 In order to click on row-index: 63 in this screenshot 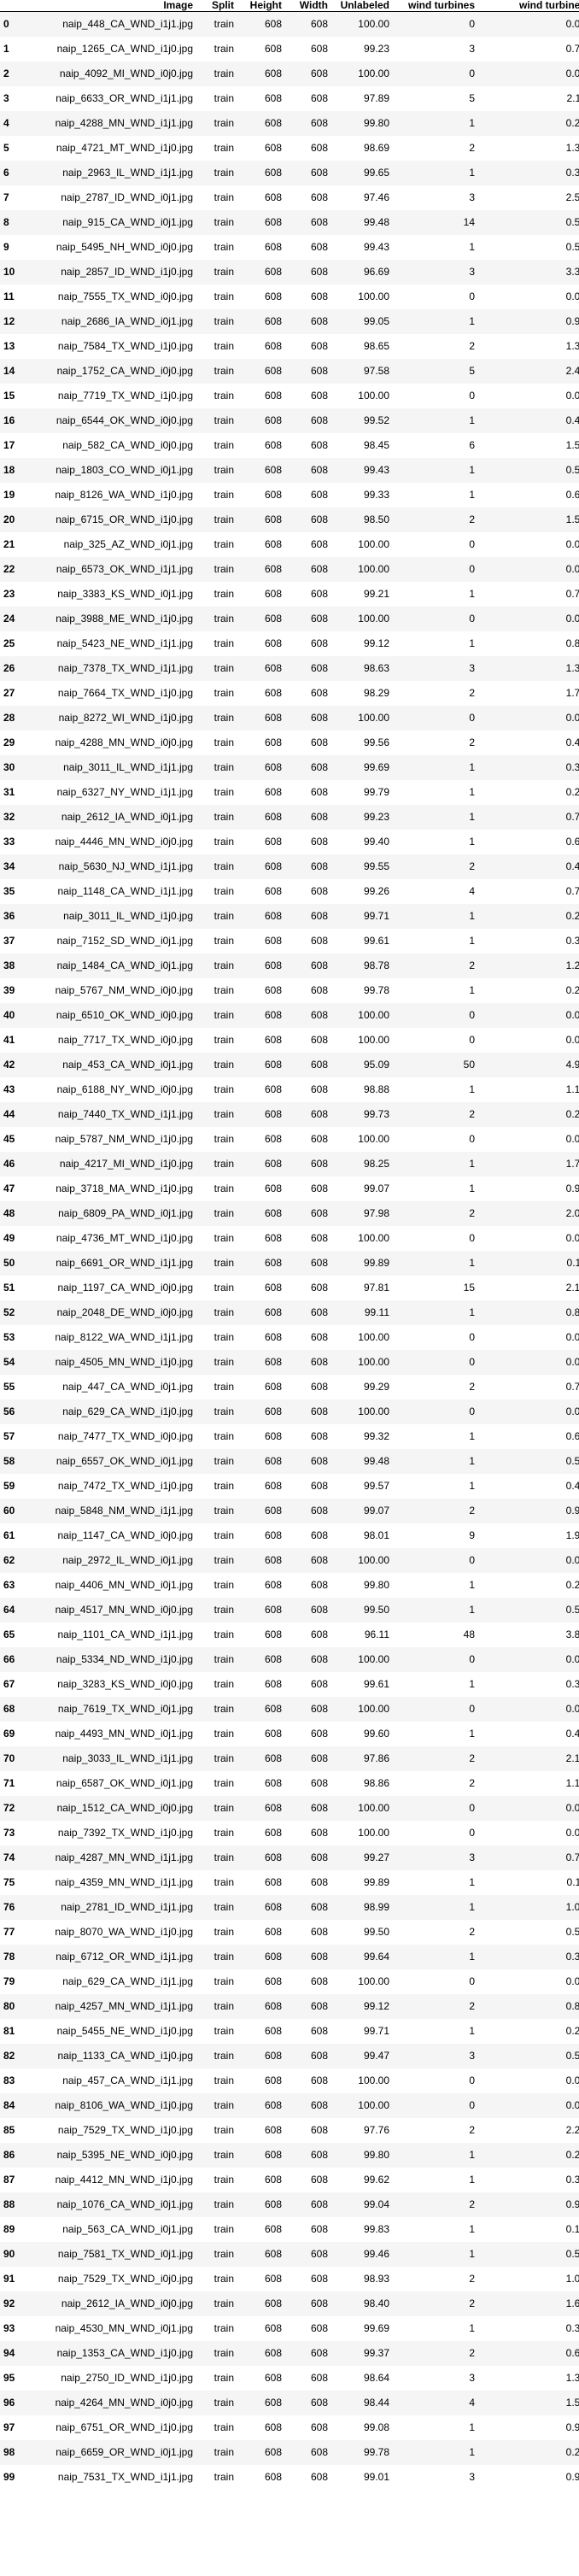, I will do `click(9, 1585)`.